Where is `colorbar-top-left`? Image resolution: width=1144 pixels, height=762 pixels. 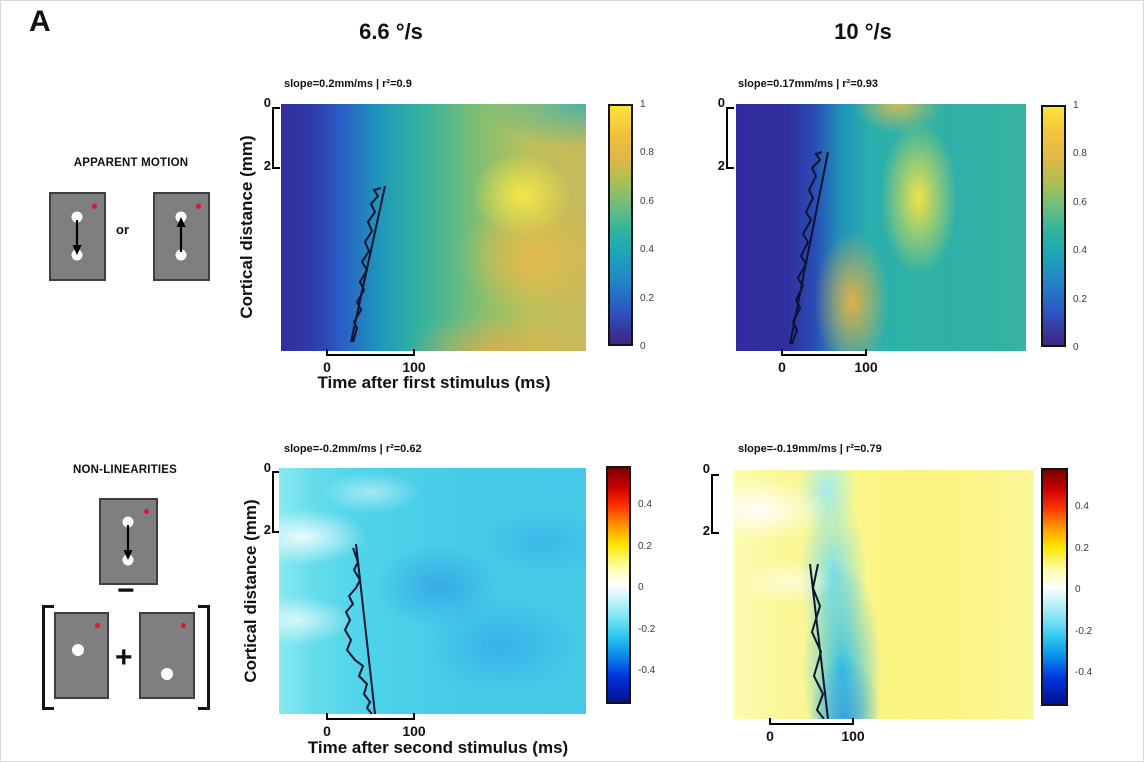
colorbar-top-left is located at coordinates (620, 225).